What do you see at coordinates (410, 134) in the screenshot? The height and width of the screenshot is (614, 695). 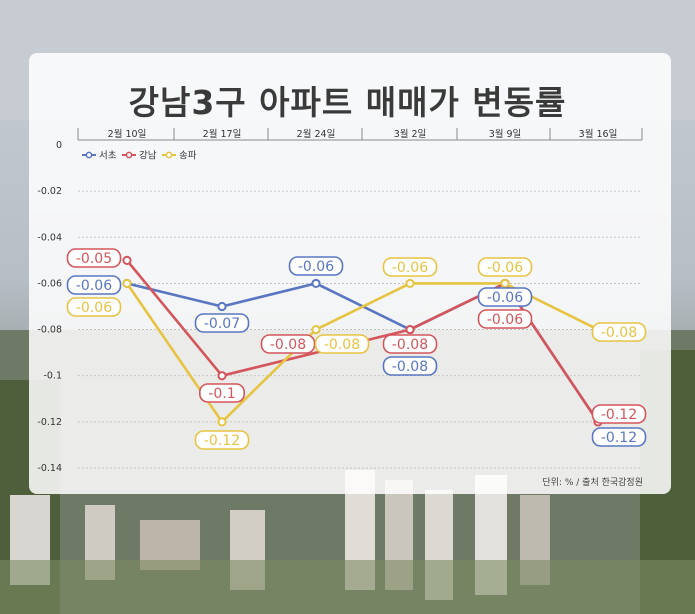 I see `x-tick-label: 3월 2일` at bounding box center [410, 134].